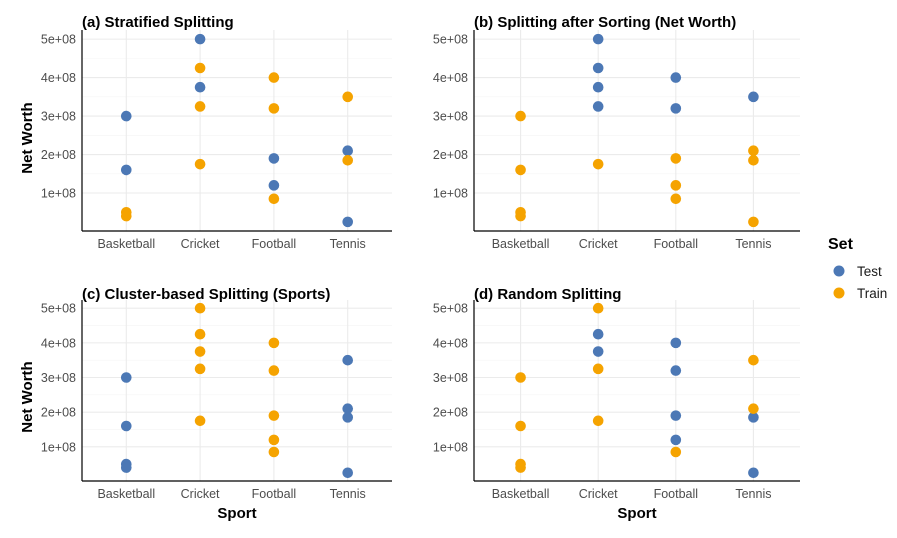 The height and width of the screenshot is (538, 897). What do you see at coordinates (158, 22) in the screenshot?
I see `panel-title: (a) Stratified Splitting` at bounding box center [158, 22].